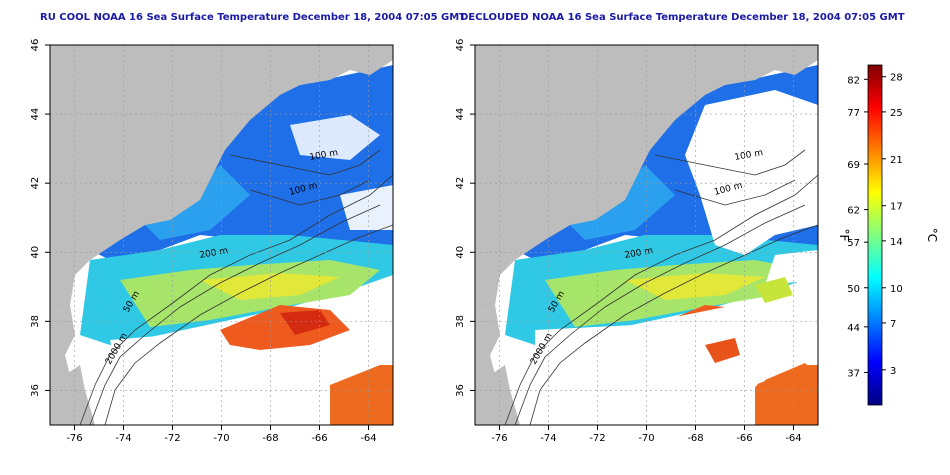  I want to click on celsius-tick-label: 28, so click(896, 78).